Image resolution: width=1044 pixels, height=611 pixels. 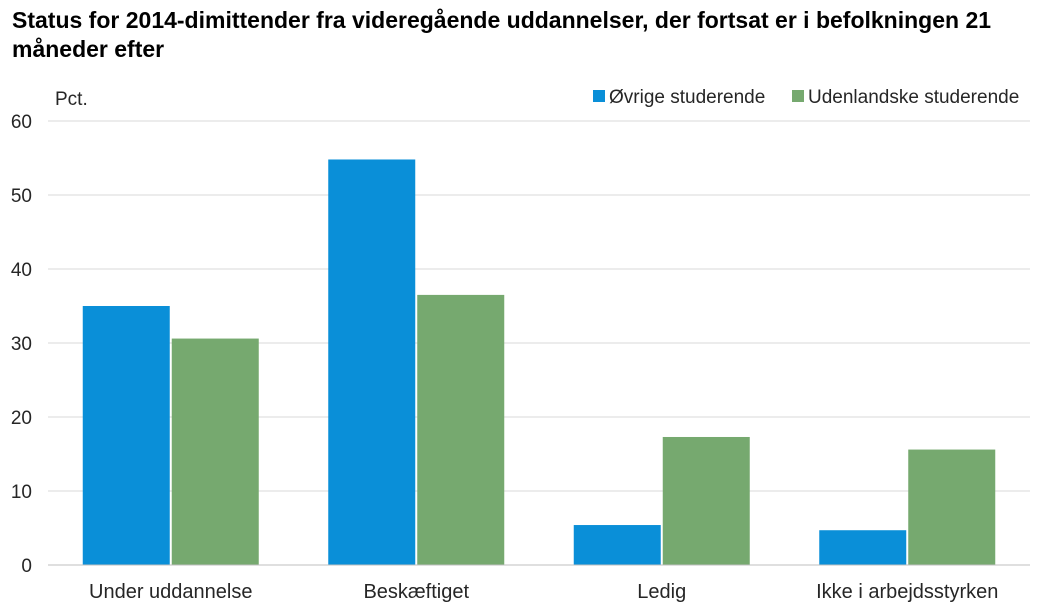 What do you see at coordinates (907, 592) in the screenshot?
I see `category-label: Ikke i arbejdsstyrken` at bounding box center [907, 592].